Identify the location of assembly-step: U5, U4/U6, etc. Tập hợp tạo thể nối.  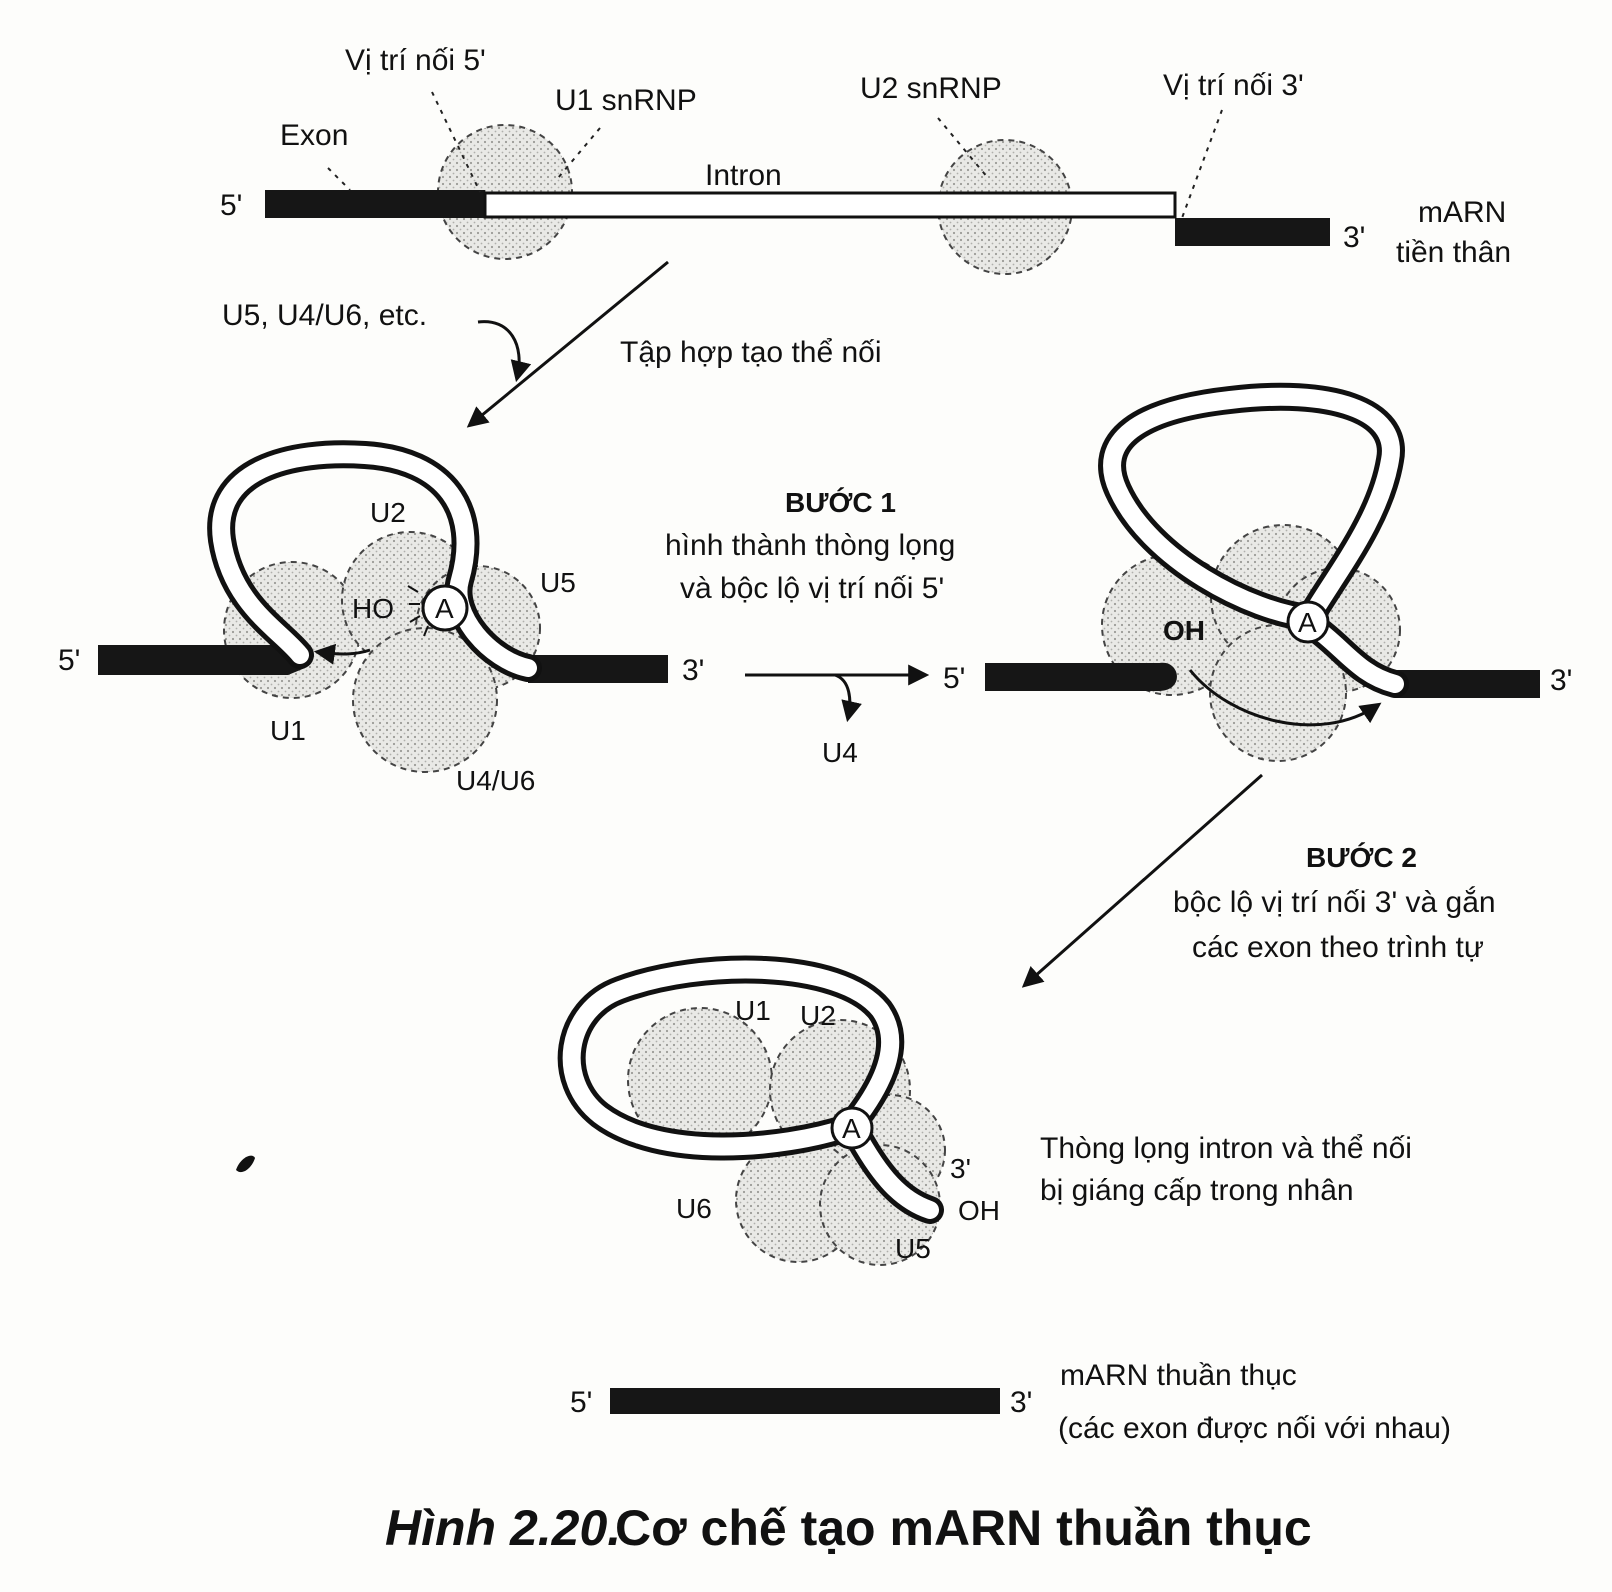
(552, 344).